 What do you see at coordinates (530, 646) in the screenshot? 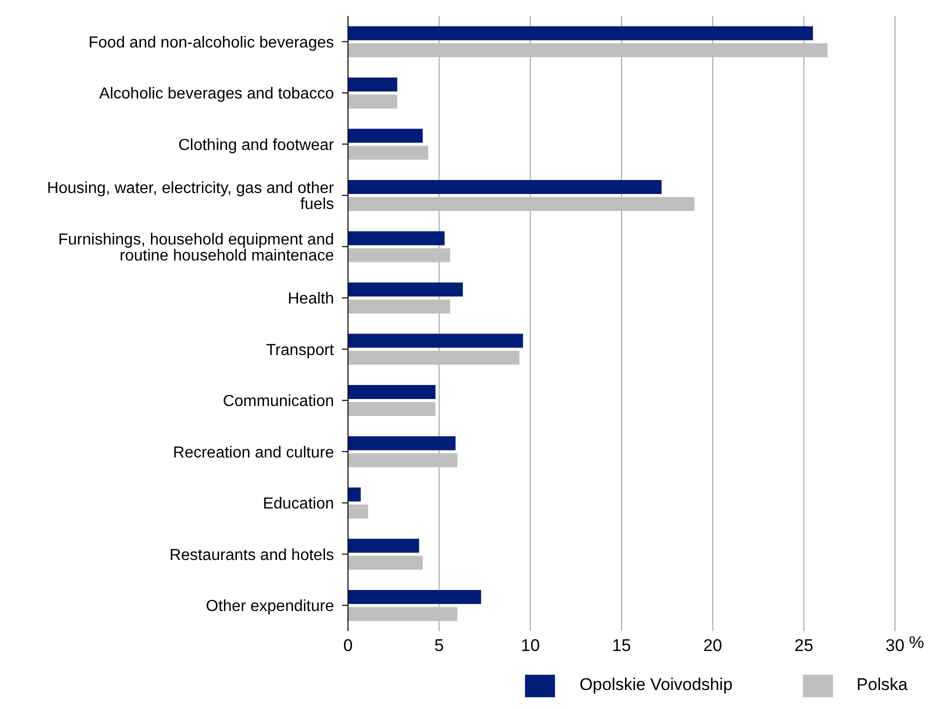
I see `x-tick-label: 10` at bounding box center [530, 646].